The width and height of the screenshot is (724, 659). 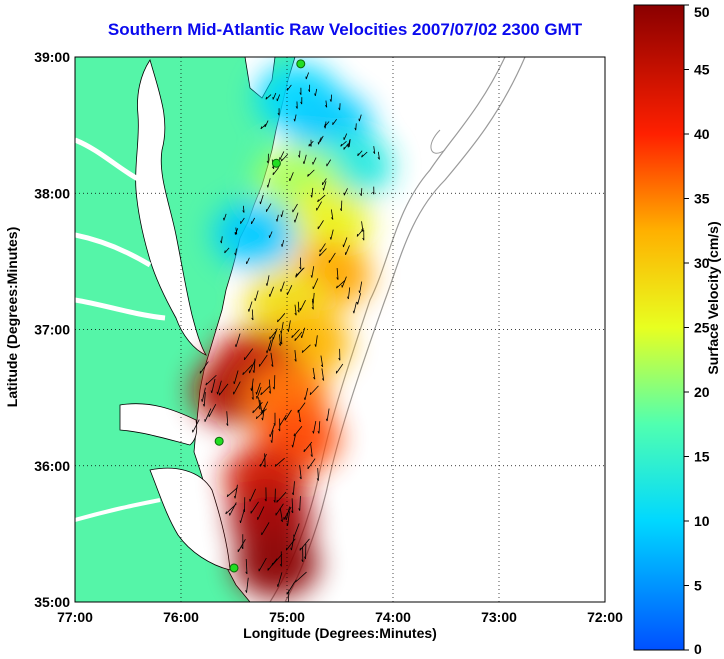 I want to click on colorbar-tick-label: 10, so click(x=702, y=521).